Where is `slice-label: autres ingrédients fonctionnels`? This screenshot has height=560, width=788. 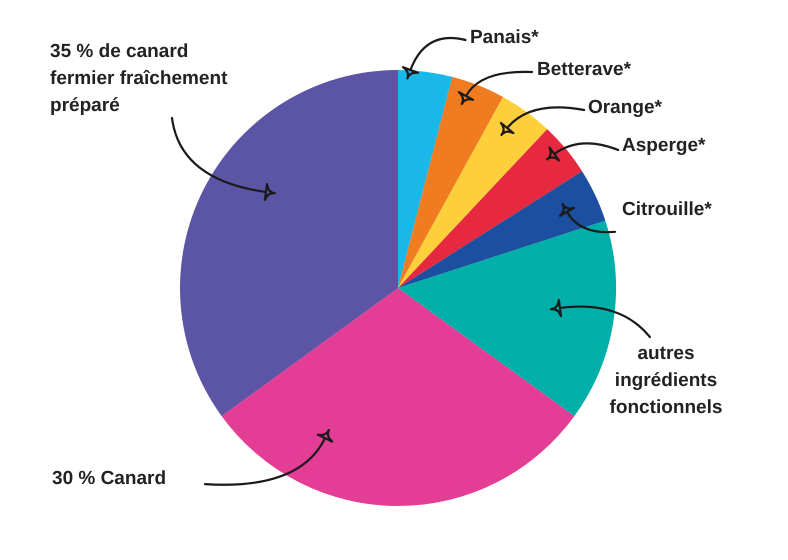
slice-label: autres ingrédients fonctionnels is located at coordinates (666, 381).